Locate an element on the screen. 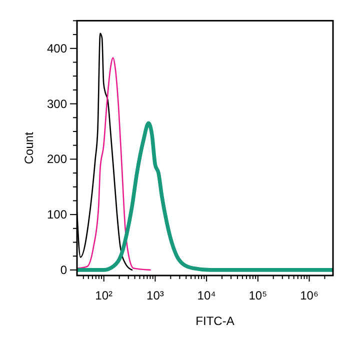 The image size is (353, 347). y-tick-label: 400 is located at coordinates (57, 48).